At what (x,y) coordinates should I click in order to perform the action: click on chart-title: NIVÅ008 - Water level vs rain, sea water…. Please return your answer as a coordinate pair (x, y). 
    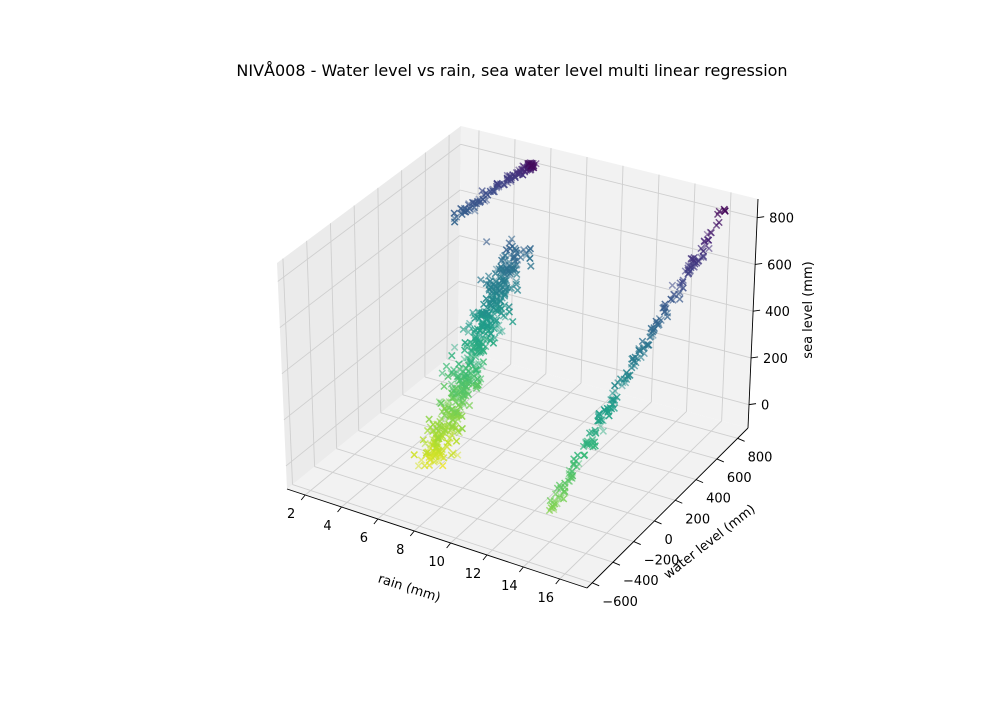
    Looking at the image, I should click on (511, 70).